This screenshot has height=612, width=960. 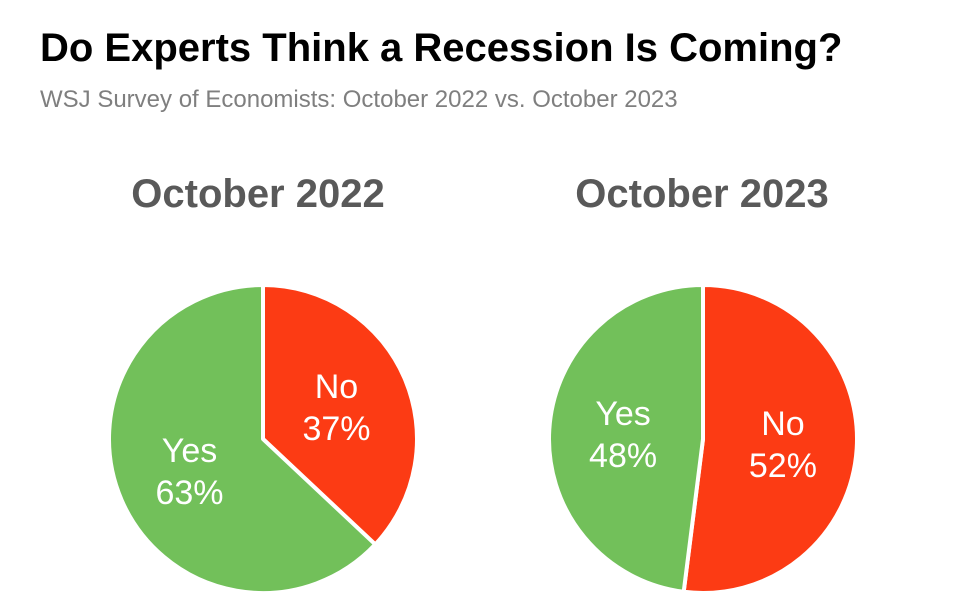 I want to click on pie-title-october-2023: October 2023, so click(x=702, y=194).